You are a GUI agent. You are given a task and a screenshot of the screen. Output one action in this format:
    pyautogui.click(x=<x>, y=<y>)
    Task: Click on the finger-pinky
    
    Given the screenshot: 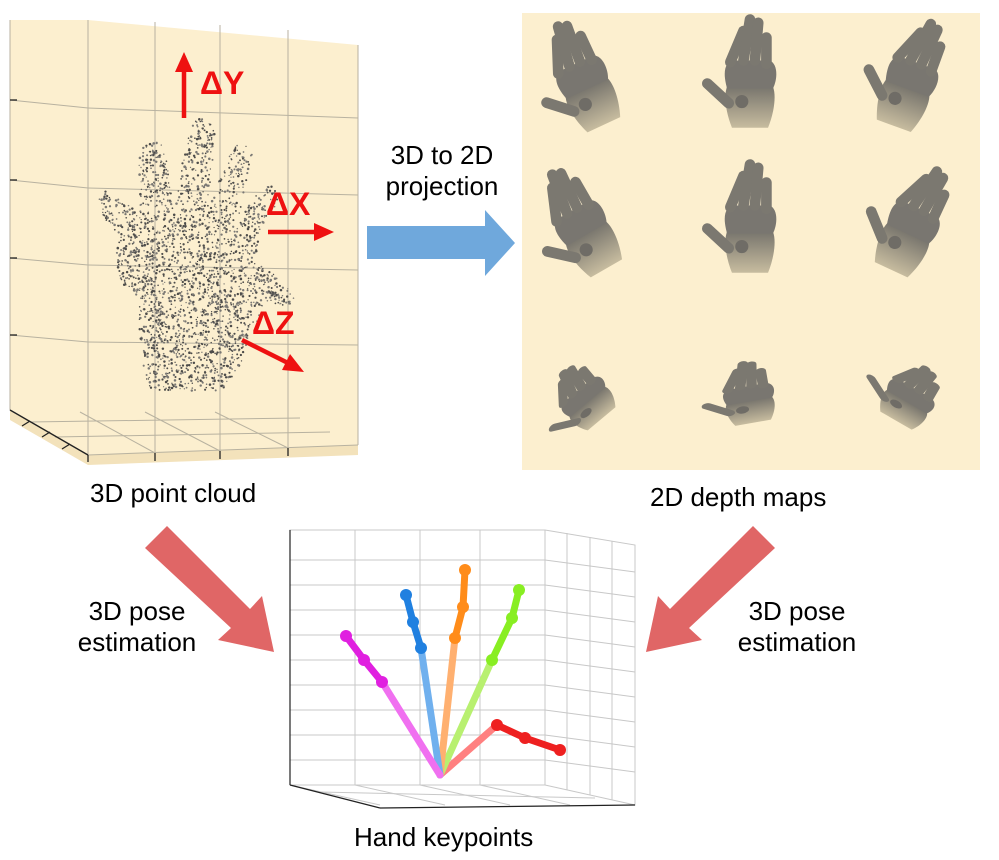 What is the action you would take?
    pyautogui.click(x=392, y=704)
    